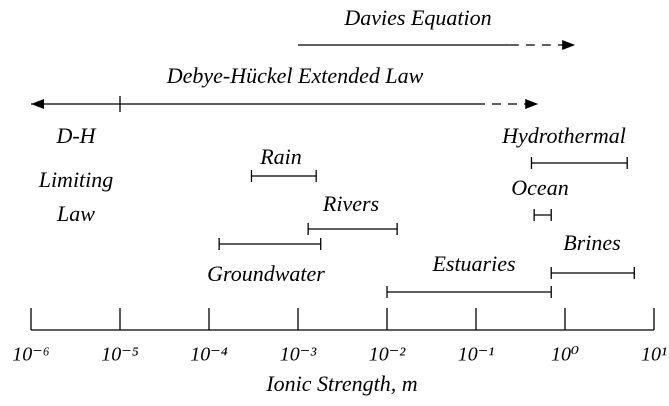 The height and width of the screenshot is (406, 669). Describe the element at coordinates (75, 213) in the screenshot. I see `law-label: Law` at that location.